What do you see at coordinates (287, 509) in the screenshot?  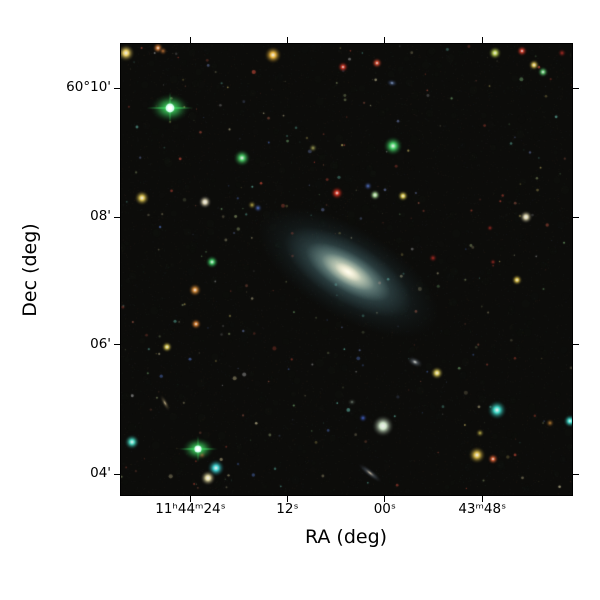 I see `x-tick-label: 12ˢ` at bounding box center [287, 509].